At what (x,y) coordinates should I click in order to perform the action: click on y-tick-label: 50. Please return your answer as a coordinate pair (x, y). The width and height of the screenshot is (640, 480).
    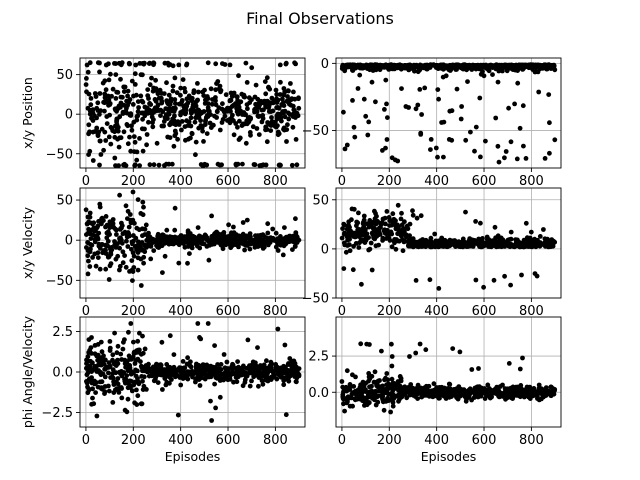
    Looking at the image, I should click on (64, 75).